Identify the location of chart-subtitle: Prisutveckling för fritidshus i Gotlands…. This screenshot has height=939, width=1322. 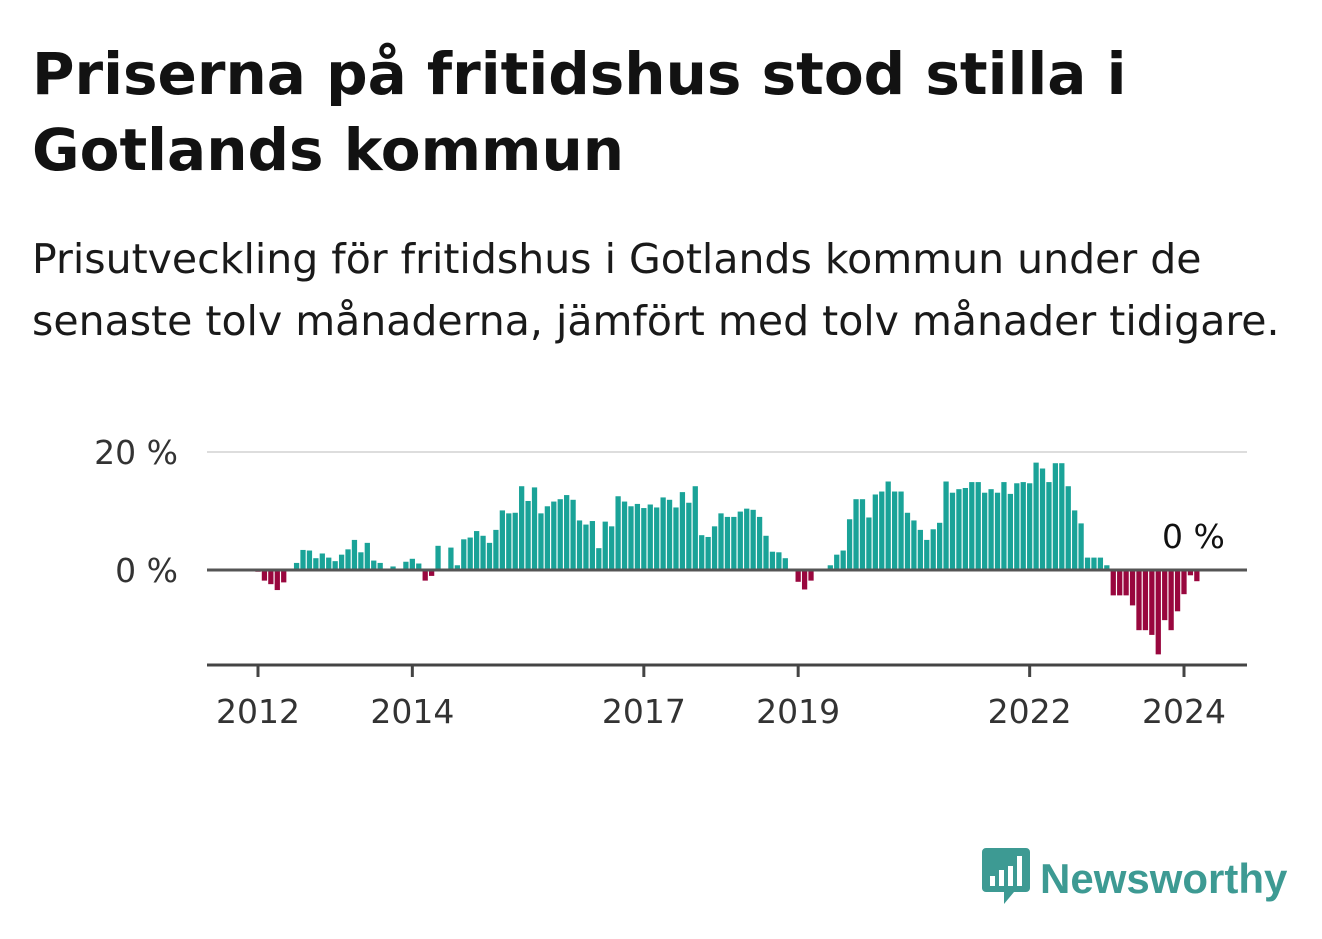
(656, 290).